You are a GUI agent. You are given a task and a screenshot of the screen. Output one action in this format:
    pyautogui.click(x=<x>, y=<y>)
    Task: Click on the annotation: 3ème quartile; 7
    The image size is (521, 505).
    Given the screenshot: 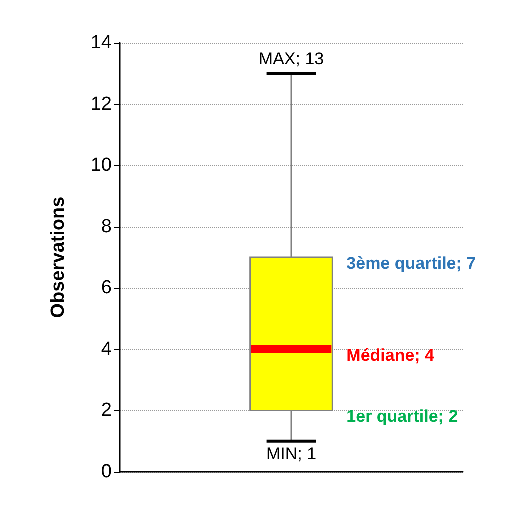 What is the action you would take?
    pyautogui.click(x=411, y=263)
    